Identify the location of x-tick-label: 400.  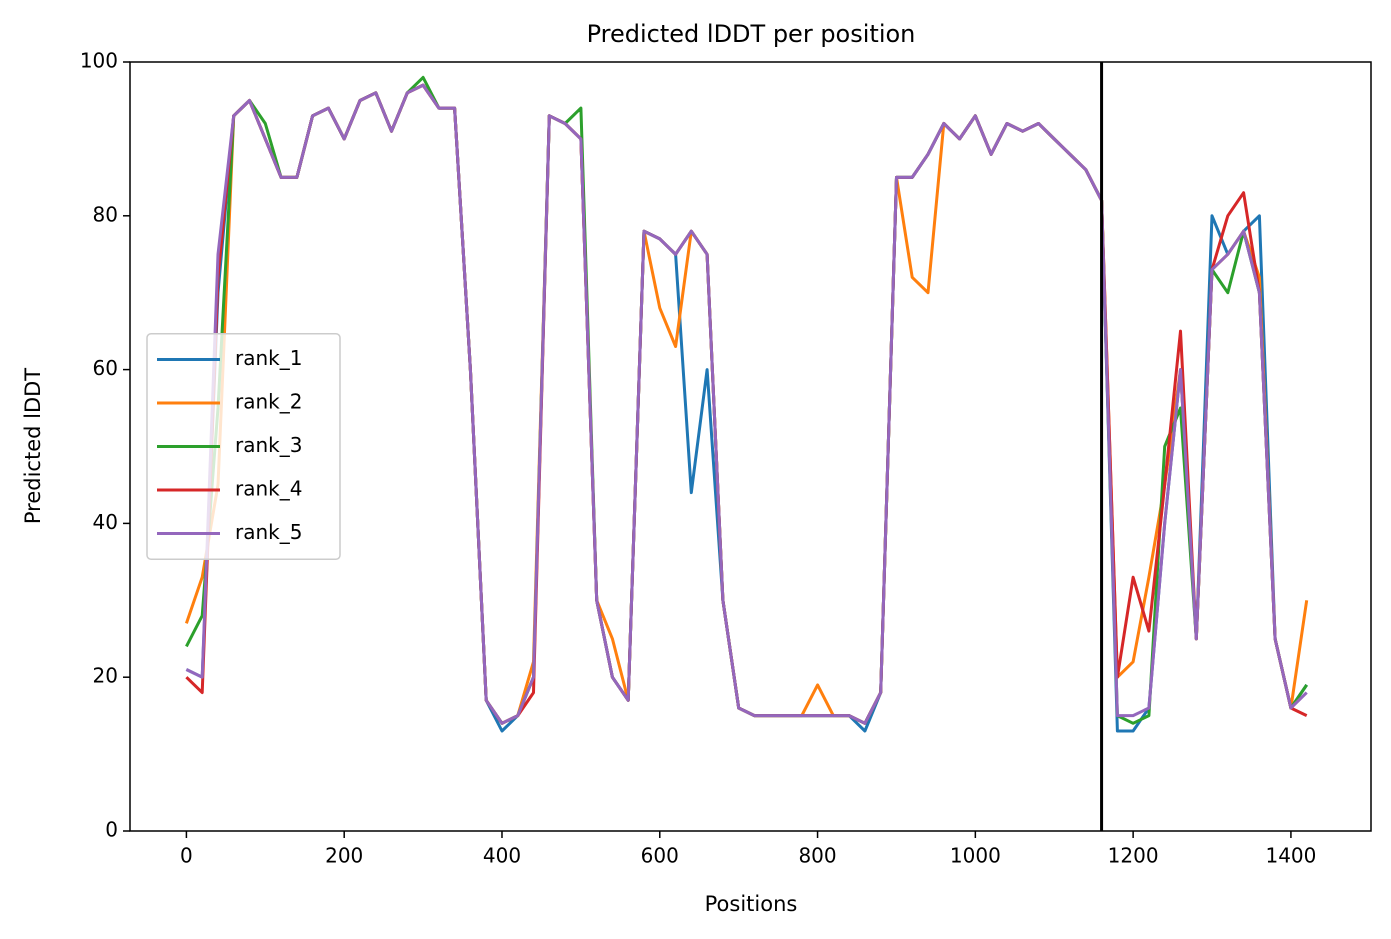
(502, 856).